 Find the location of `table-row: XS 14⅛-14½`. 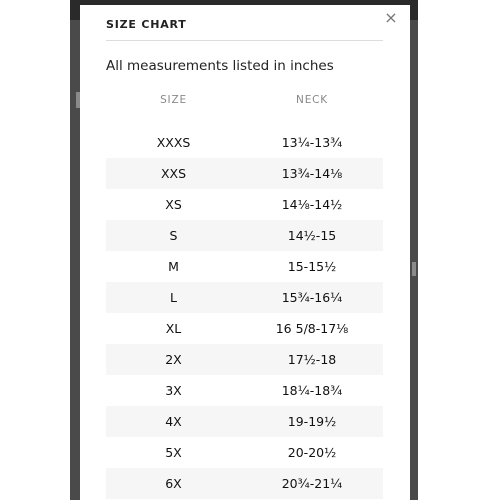

table-row: XS 14⅛-14½ is located at coordinates (244, 204).